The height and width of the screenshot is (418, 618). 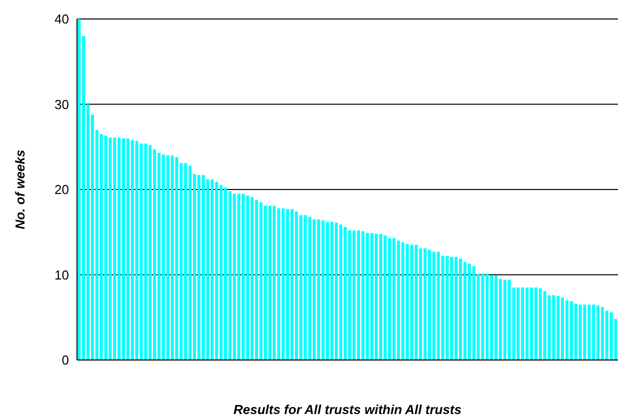 I want to click on y-tick-label: 40, so click(x=61, y=19).